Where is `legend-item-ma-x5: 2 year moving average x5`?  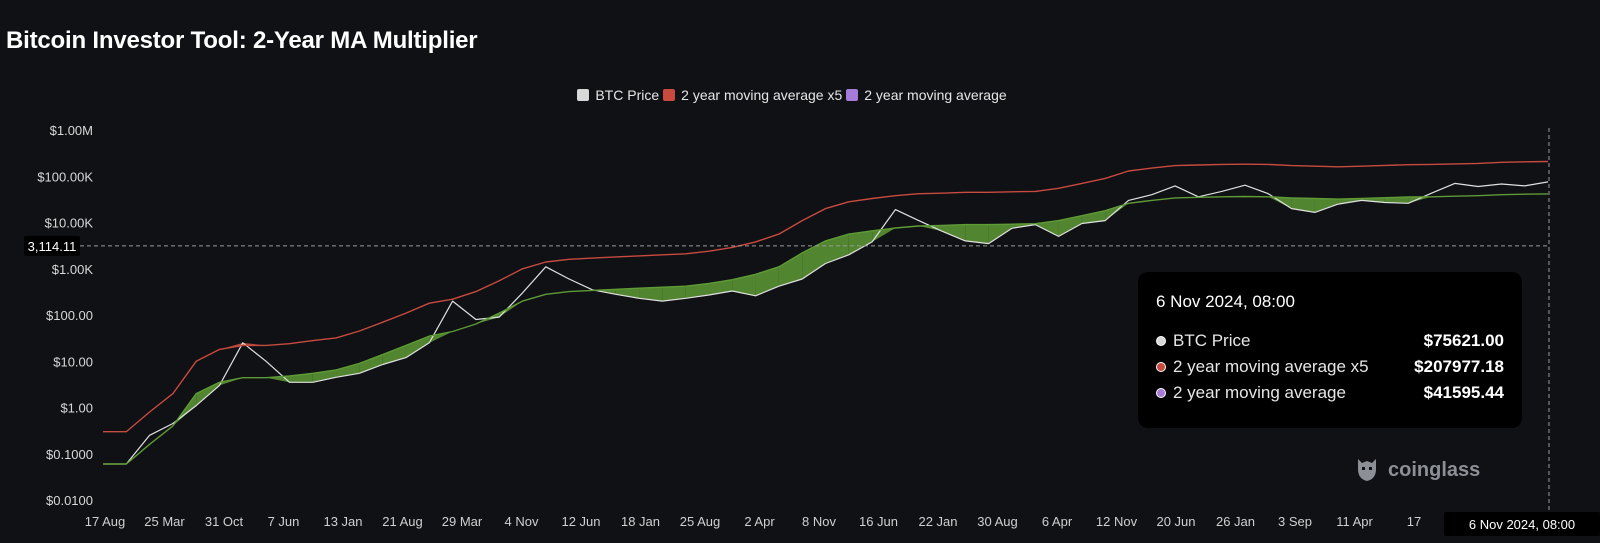
legend-item-ma-x5: 2 year moving average x5 is located at coordinates (752, 95).